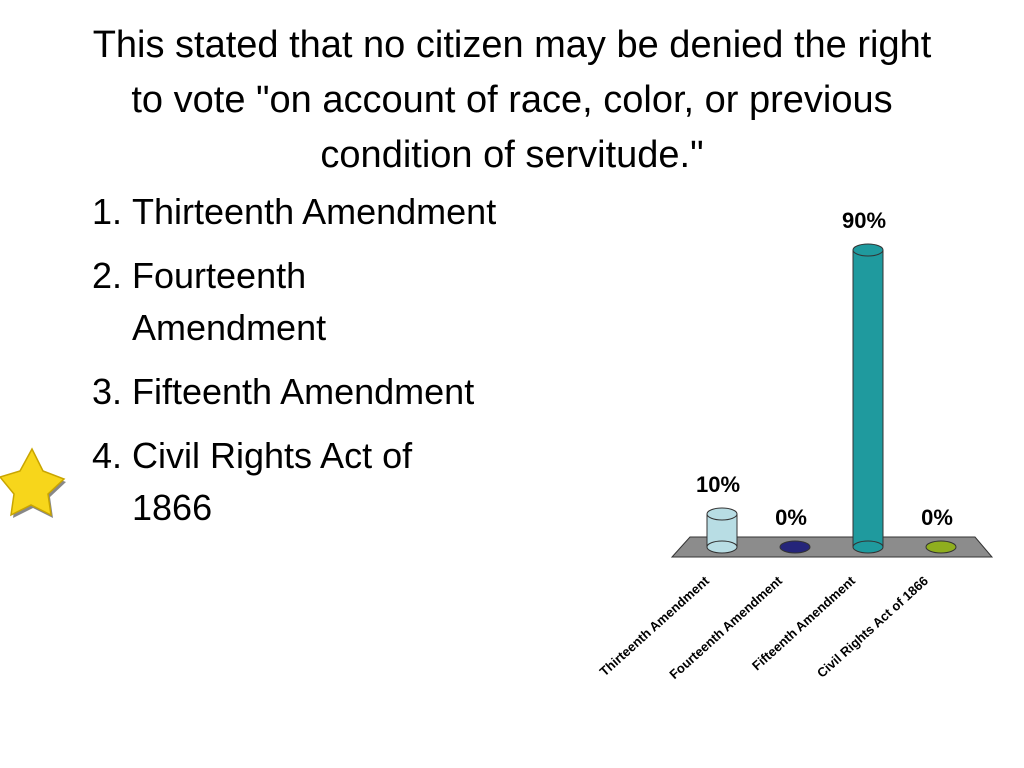 This screenshot has width=1024, height=768. What do you see at coordinates (317, 482) in the screenshot?
I see `option: Civil Rights Act of 1866` at bounding box center [317, 482].